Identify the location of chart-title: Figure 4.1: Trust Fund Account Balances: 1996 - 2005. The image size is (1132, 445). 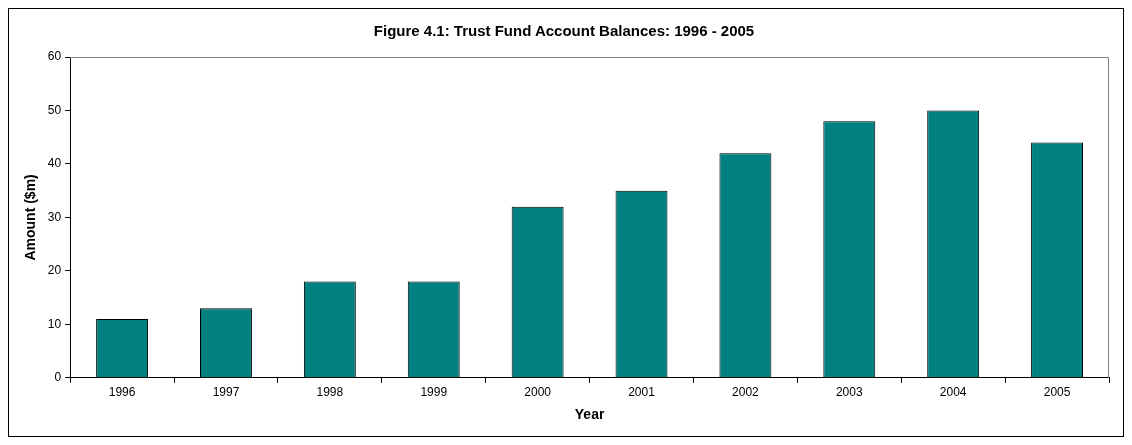
(564, 31).